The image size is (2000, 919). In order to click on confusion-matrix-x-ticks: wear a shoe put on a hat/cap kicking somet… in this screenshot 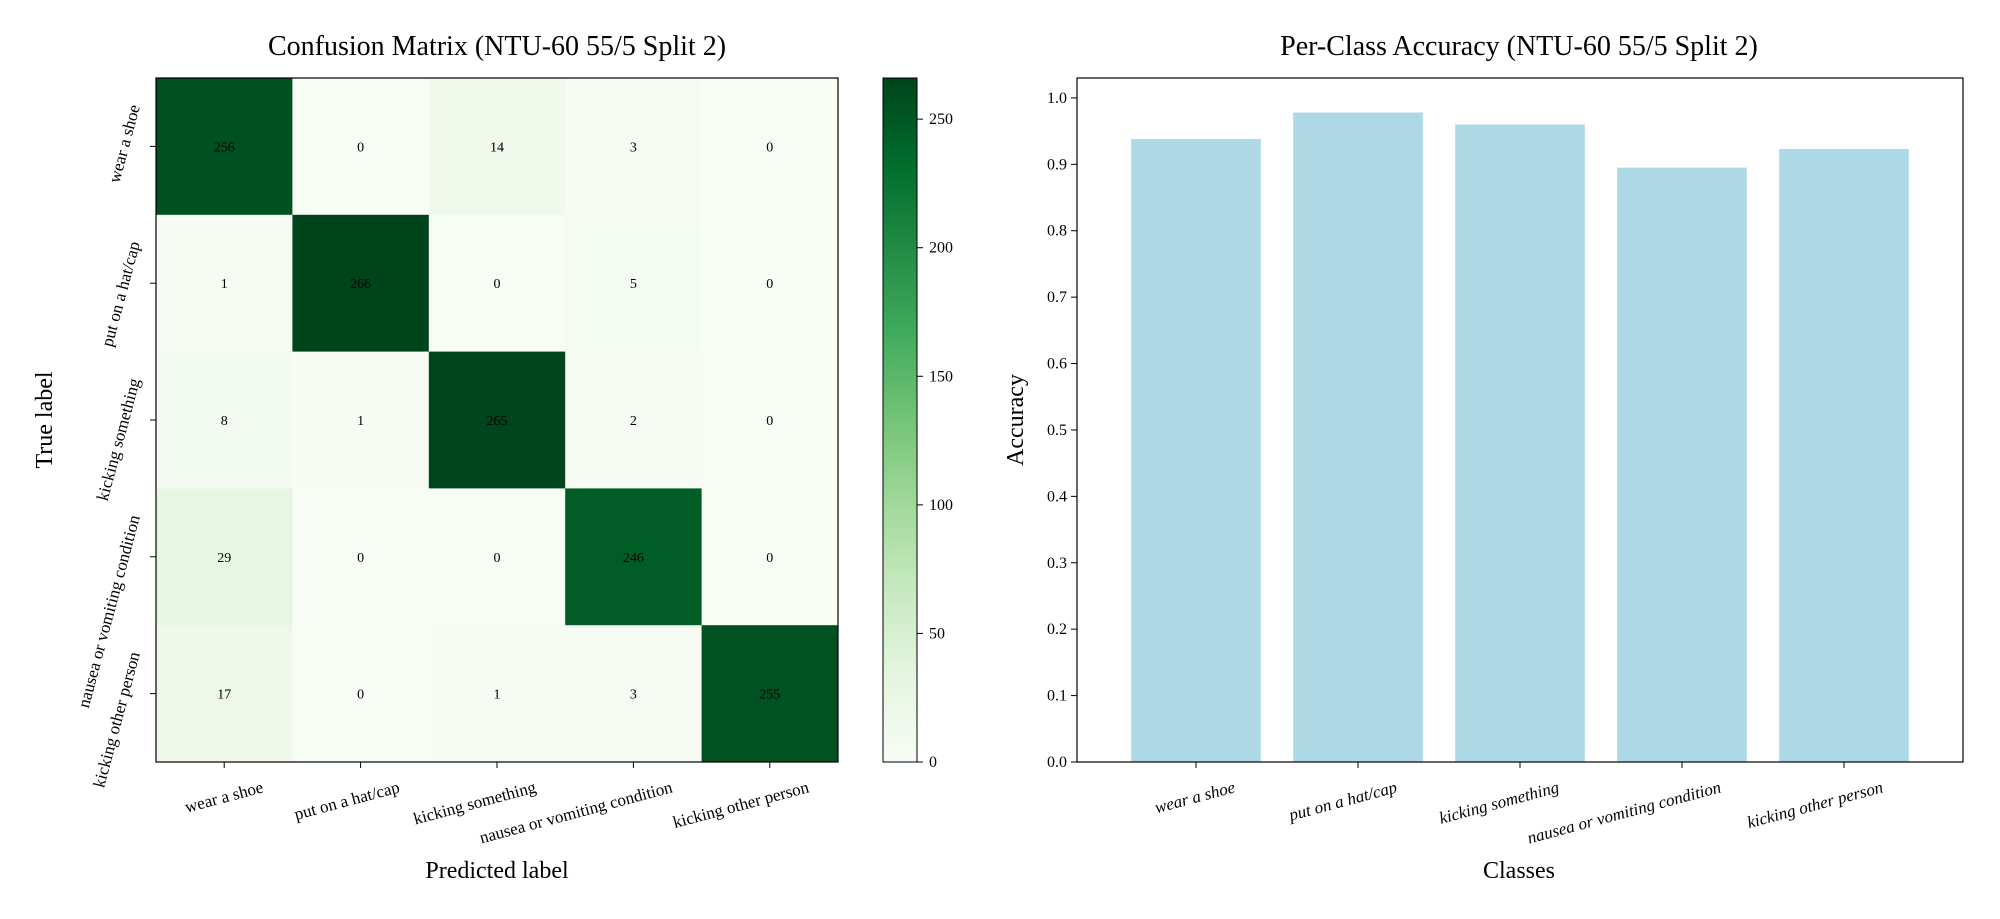, I will do `click(497, 804)`.